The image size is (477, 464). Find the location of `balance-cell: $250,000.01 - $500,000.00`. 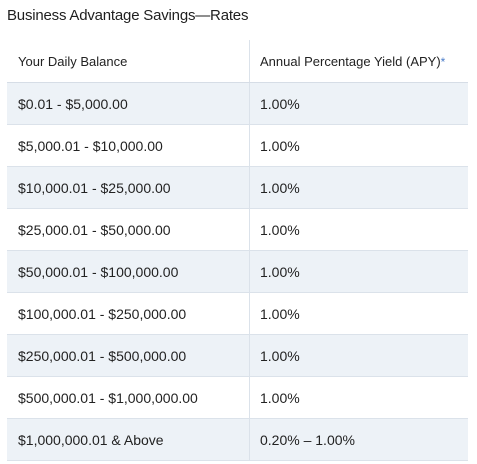

balance-cell: $250,000.01 - $500,000.00 is located at coordinates (128, 355).